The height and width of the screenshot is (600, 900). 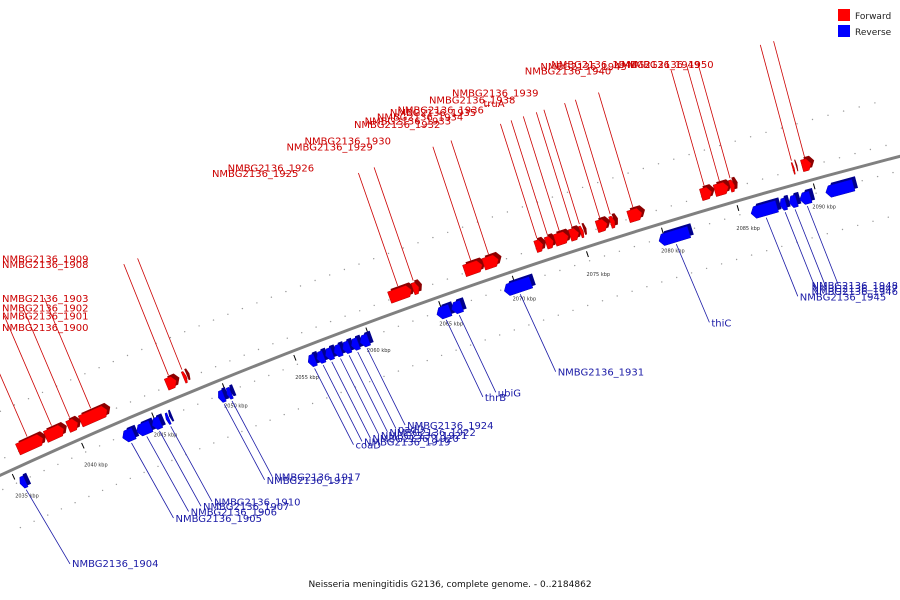 I want to click on gene-glyph-nmbg2136-1930, so click(x=491, y=261).